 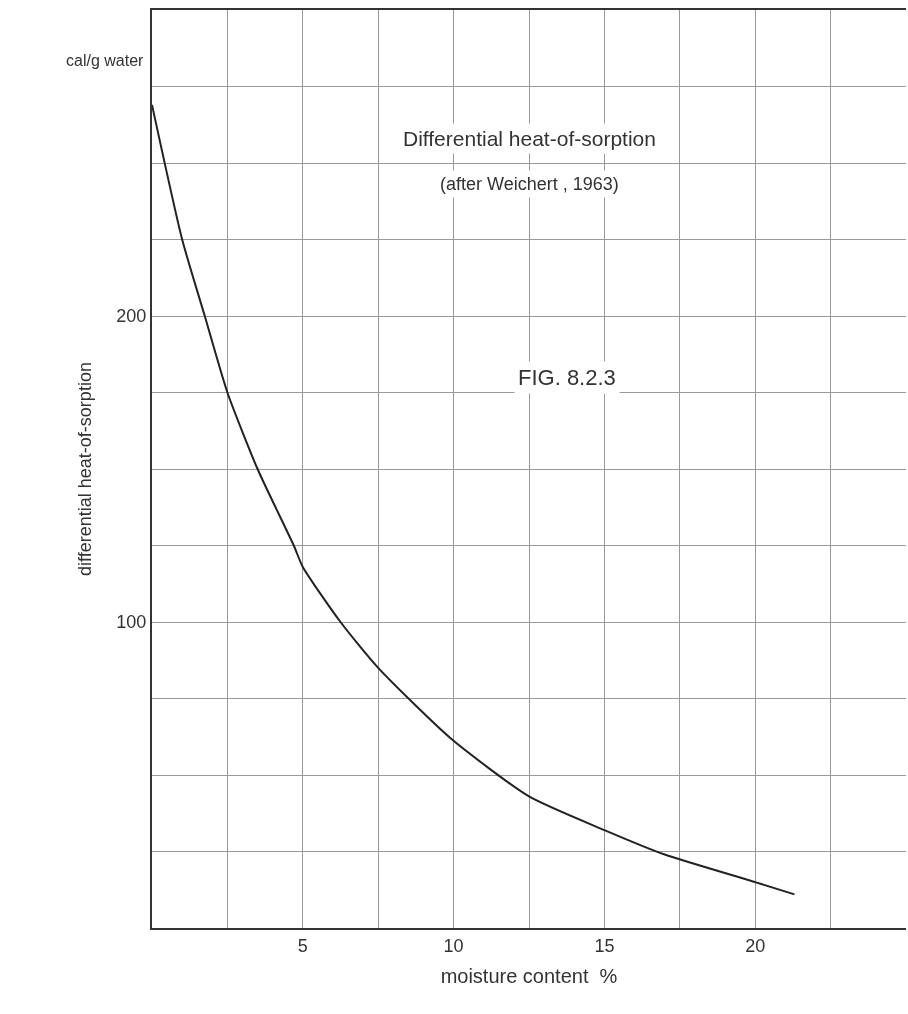 I want to click on x-tick-label: 20, so click(x=755, y=945).